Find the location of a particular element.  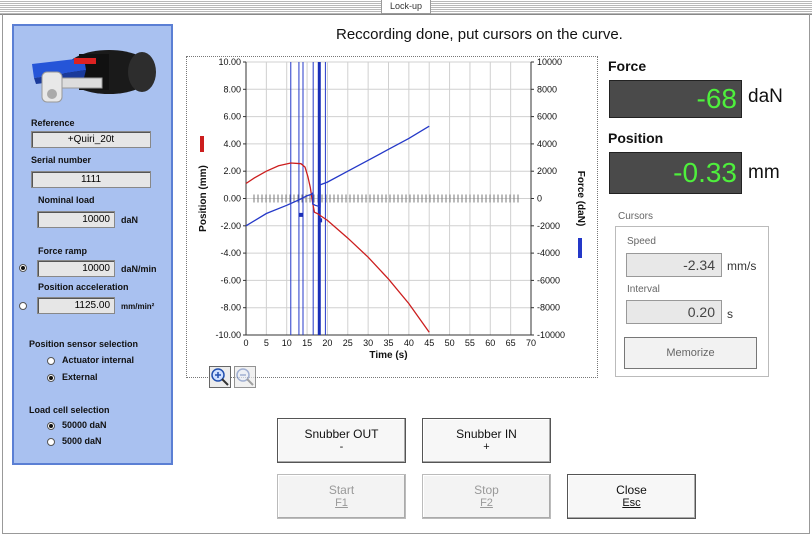

x-tick-label: 70 is located at coordinates (531, 343).